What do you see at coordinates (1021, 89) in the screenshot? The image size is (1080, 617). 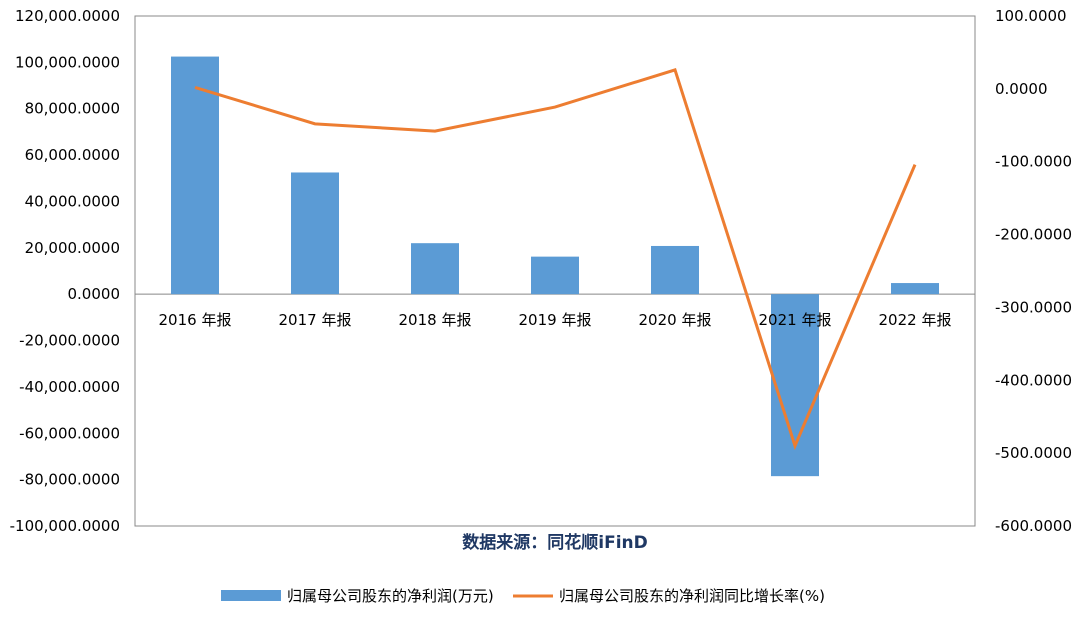 I see `right-axis-tick-label: 0.0000` at bounding box center [1021, 89].